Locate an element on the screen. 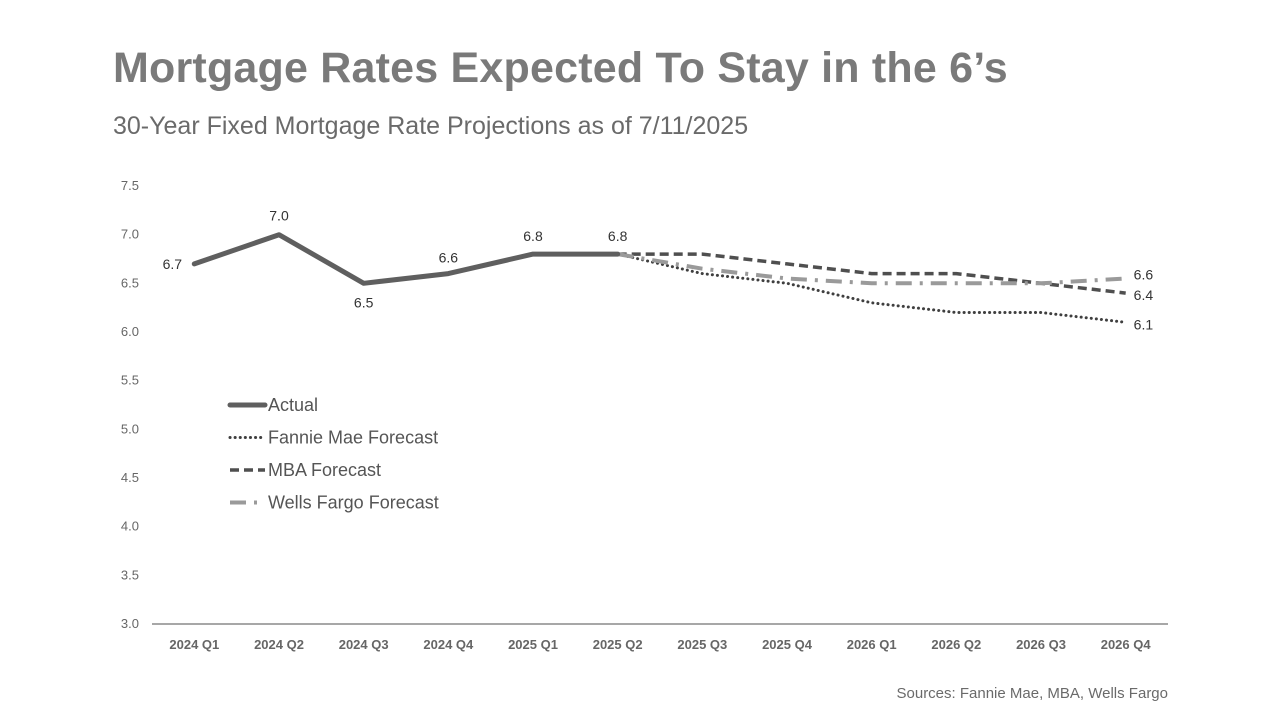 This screenshot has width=1280, height=720. data-label: 7.0 is located at coordinates (279, 216).